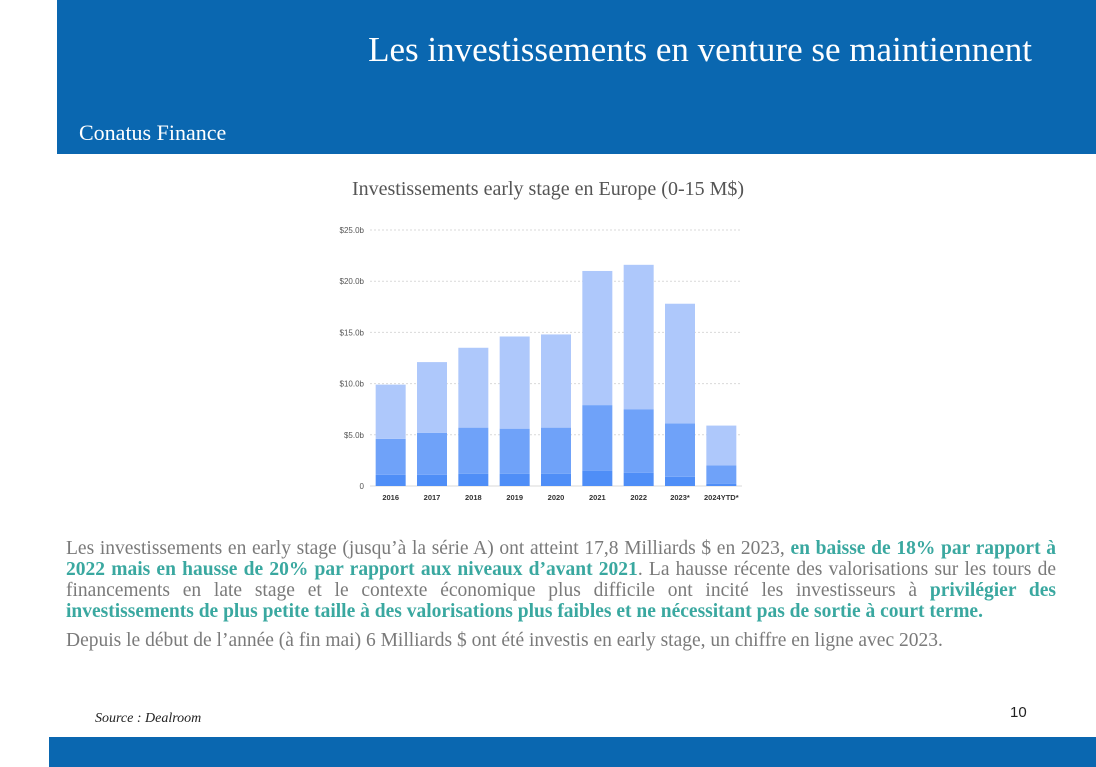 This screenshot has height=767, width=1096. What do you see at coordinates (597, 497) in the screenshot?
I see `x-tick-label: 2021` at bounding box center [597, 497].